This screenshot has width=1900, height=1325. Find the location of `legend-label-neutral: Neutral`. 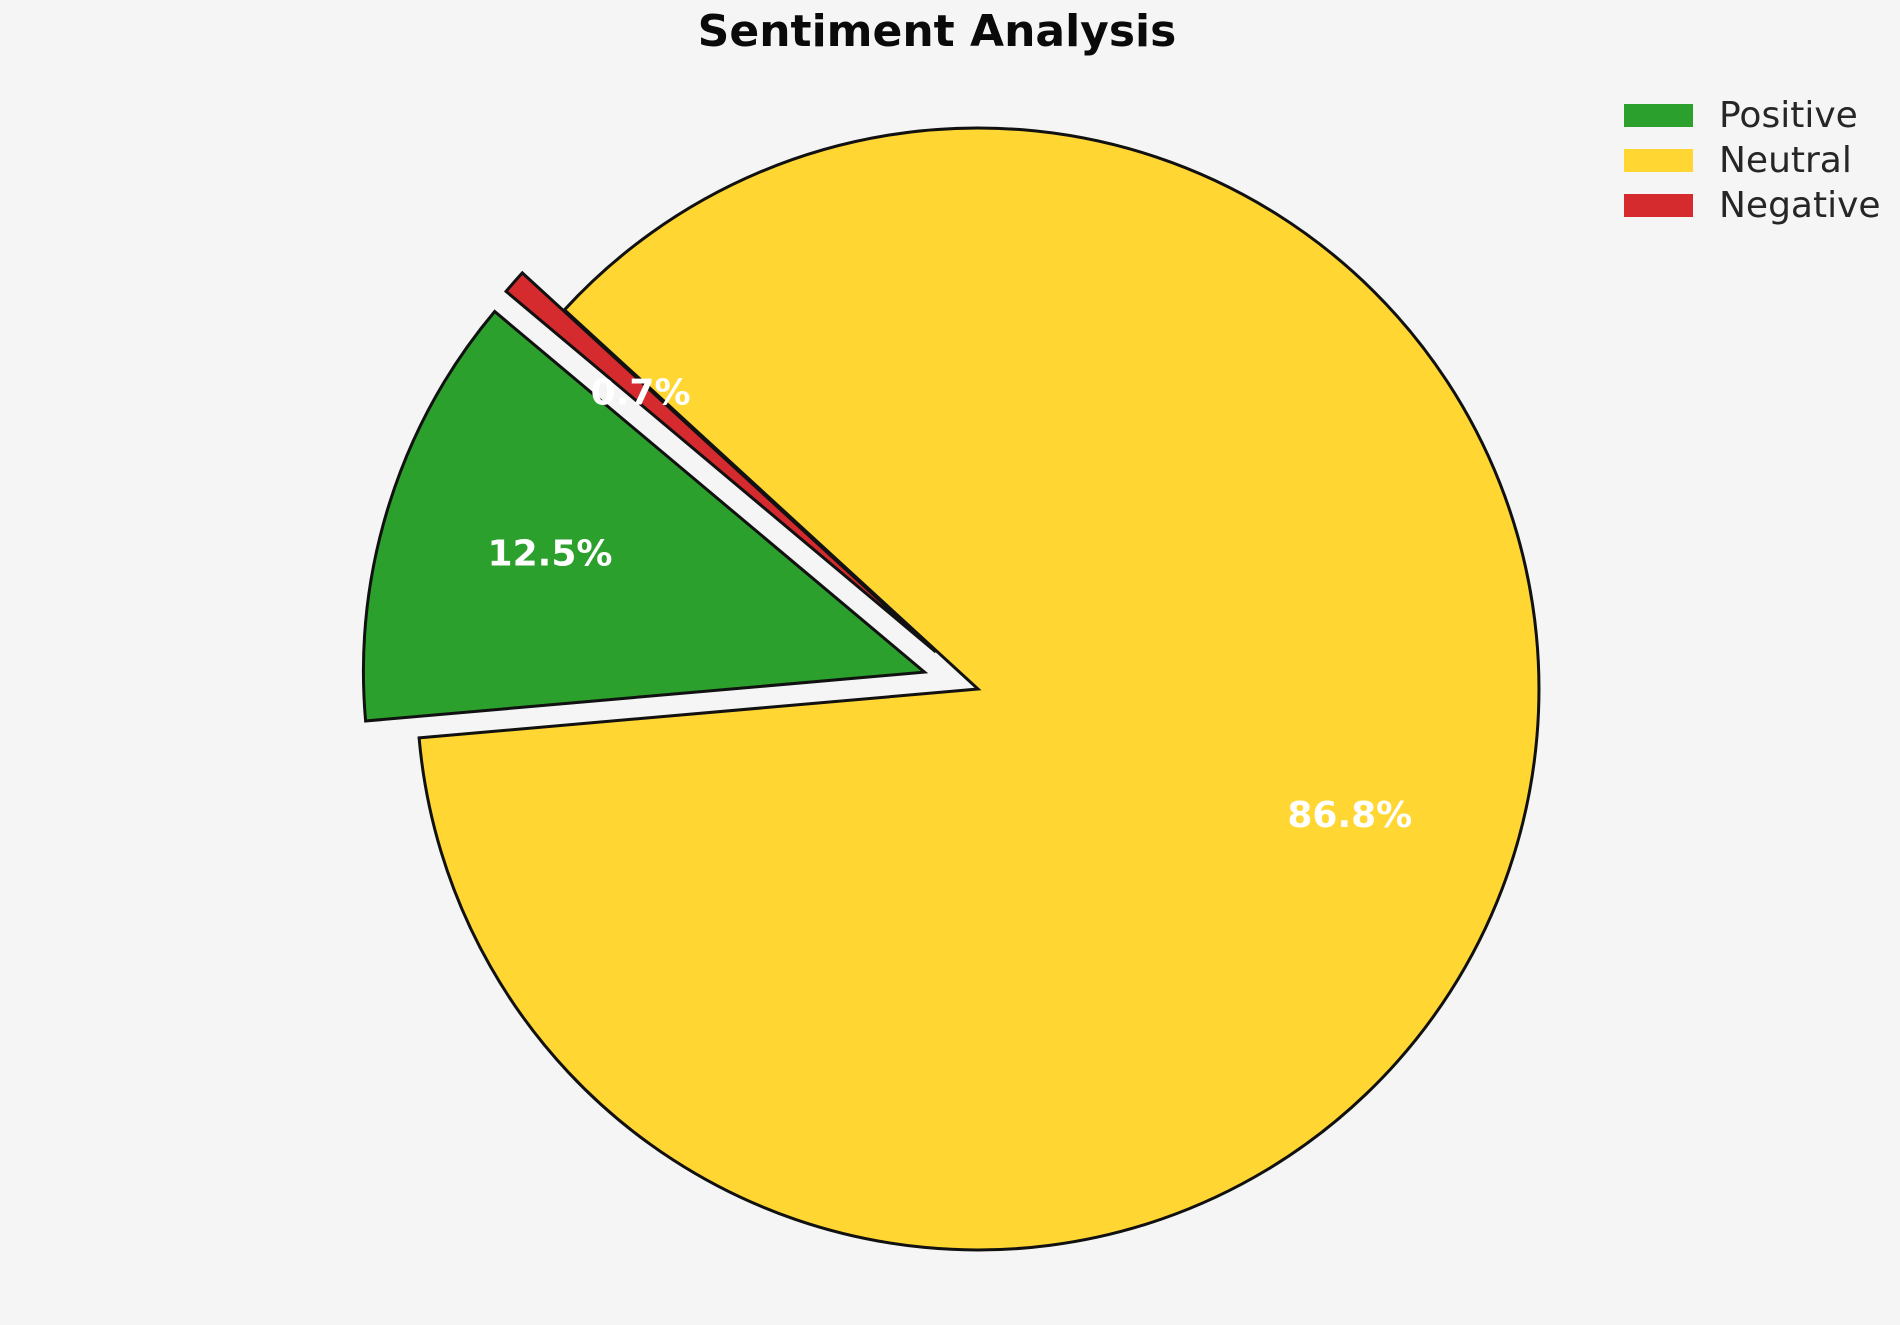

legend-label-neutral: Neutral is located at coordinates (1785, 160).